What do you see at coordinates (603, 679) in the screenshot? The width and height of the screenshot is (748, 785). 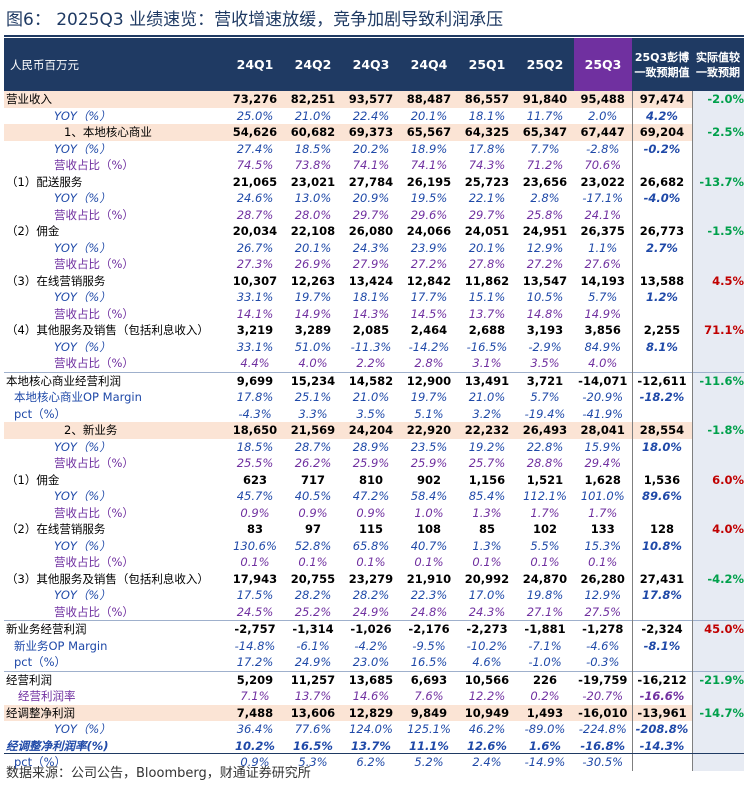 I see `cell-value: -19,759` at bounding box center [603, 679].